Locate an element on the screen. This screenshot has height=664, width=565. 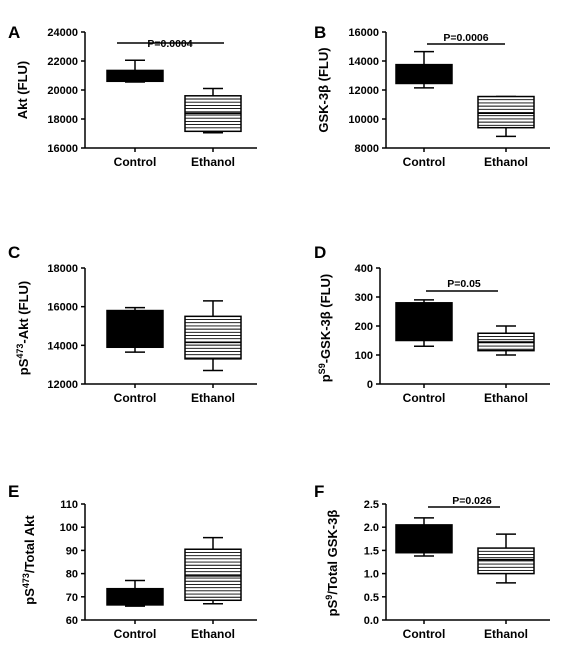
y-tick-label: 1.0 is located at coordinates (371, 575).